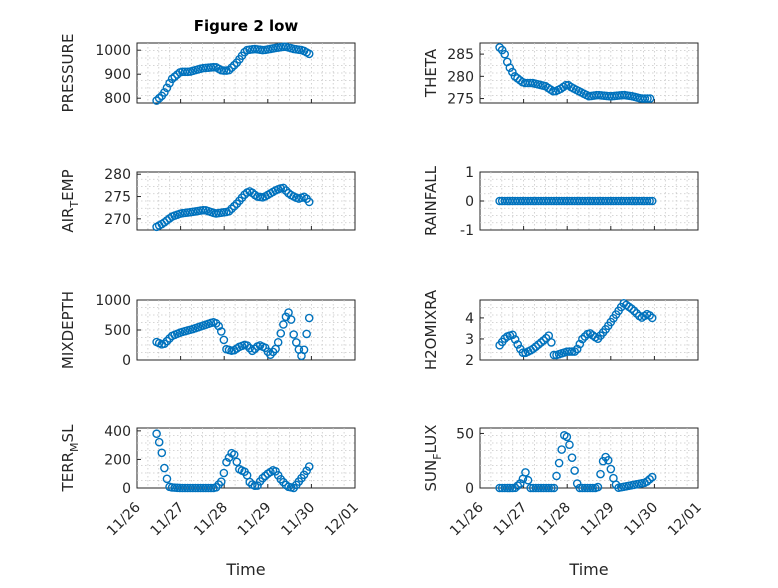  What do you see at coordinates (431, 439) in the screenshot?
I see `y-axis-label-rest: LUX` at bounding box center [431, 439].